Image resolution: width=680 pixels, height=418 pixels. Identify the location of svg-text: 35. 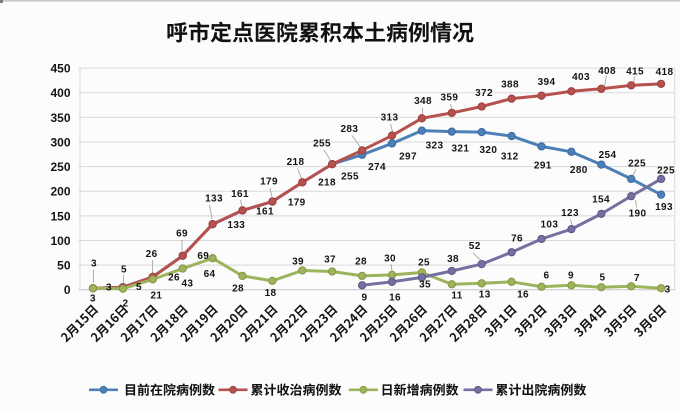
(425, 285).